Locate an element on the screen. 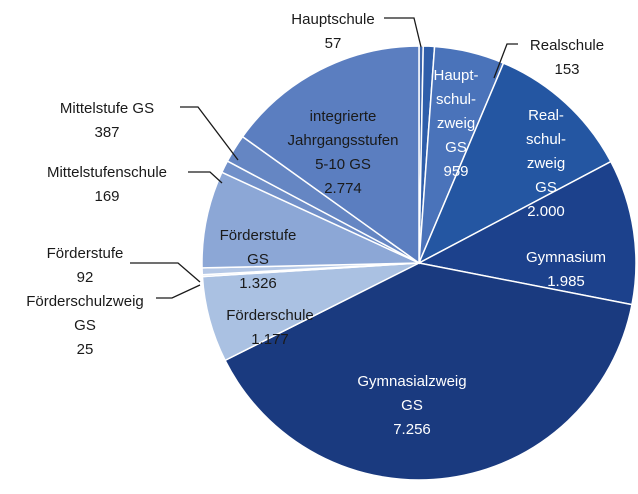 This screenshot has height=494, width=638. slice-label: Gymnasialzweig GS is located at coordinates (411, 393).